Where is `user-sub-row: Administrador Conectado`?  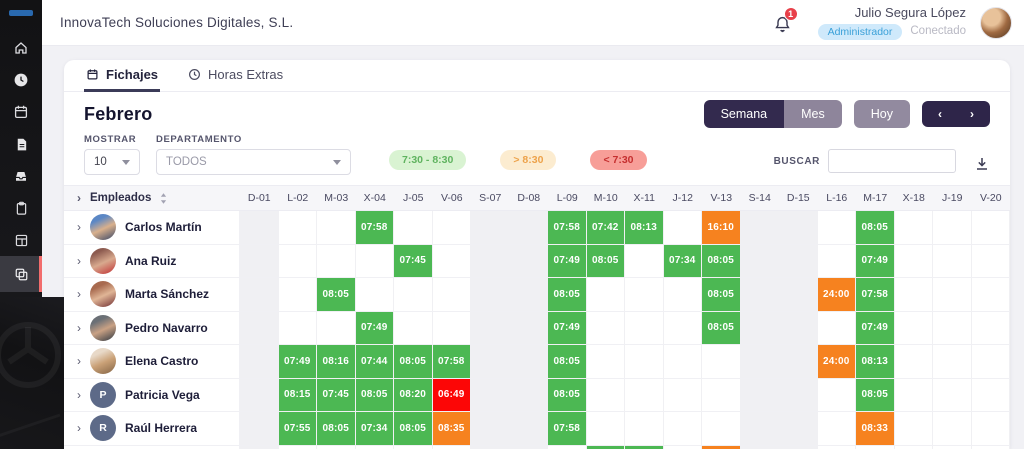 user-sub-row: Administrador Conectado is located at coordinates (891, 32).